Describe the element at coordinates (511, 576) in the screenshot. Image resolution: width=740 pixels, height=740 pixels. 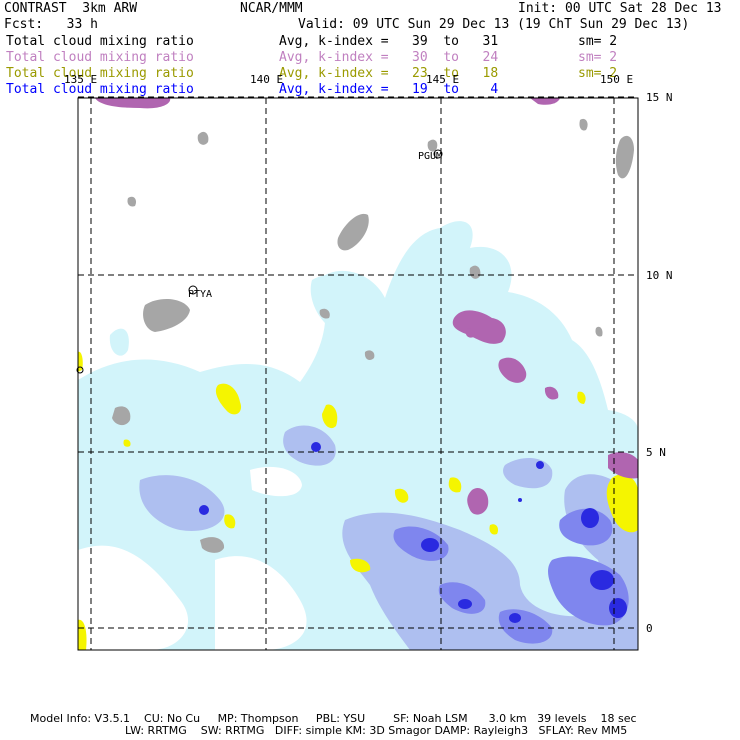
I see `cloud-mid-blue` at that location.